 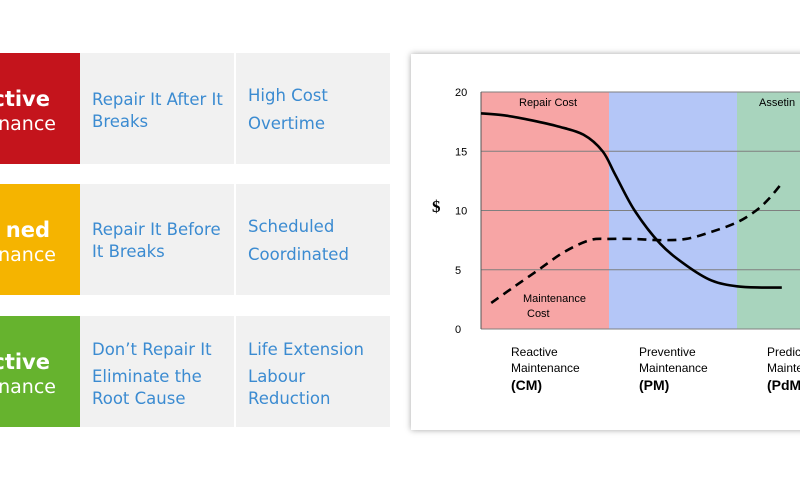 I want to click on reactive-badge: ctive enance, so click(x=40, y=108).